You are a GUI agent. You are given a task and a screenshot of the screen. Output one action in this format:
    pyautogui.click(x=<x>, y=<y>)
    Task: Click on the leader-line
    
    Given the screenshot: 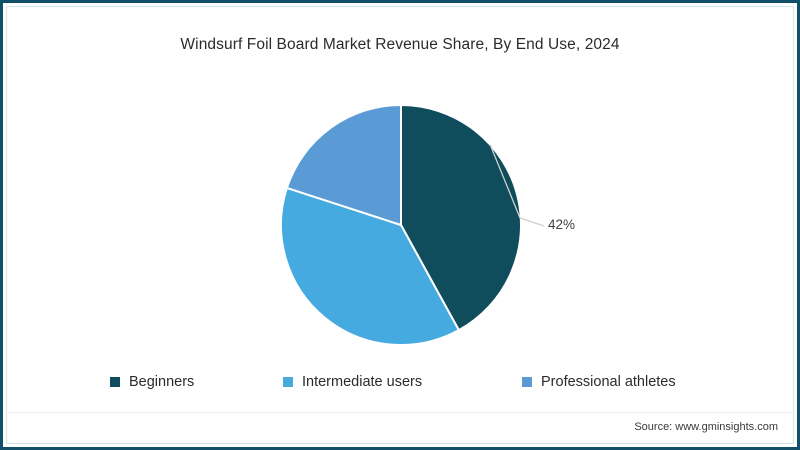 What is the action you would take?
    pyautogui.click(x=517, y=185)
    